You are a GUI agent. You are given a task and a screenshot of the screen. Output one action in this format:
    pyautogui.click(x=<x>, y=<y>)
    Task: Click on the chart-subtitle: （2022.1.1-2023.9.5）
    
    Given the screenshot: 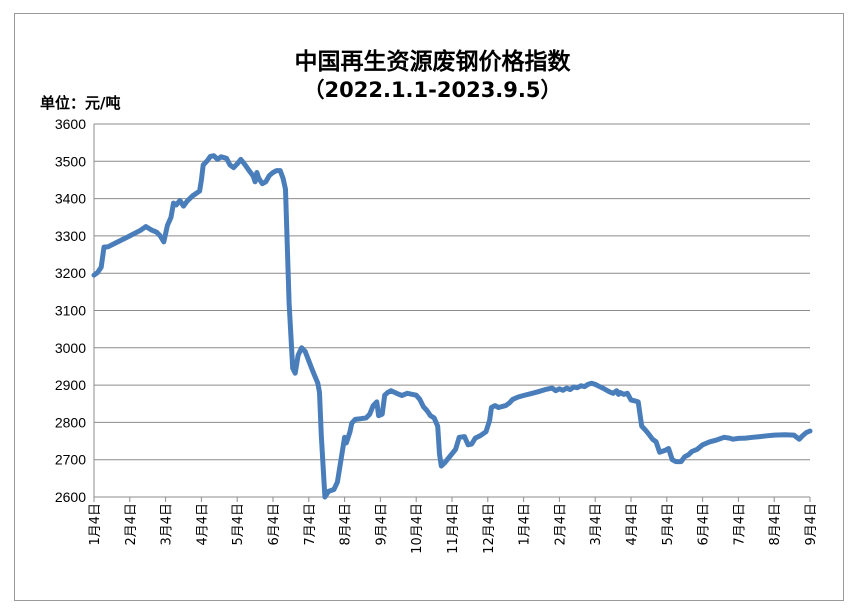 What is the action you would take?
    pyautogui.click(x=432, y=90)
    